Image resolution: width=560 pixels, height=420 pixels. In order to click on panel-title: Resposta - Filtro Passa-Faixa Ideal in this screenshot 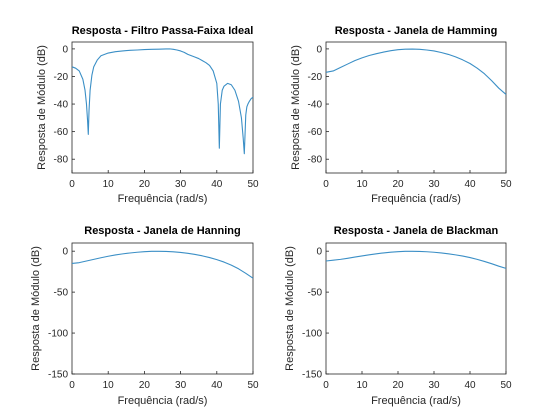, I will do `click(163, 31)`.